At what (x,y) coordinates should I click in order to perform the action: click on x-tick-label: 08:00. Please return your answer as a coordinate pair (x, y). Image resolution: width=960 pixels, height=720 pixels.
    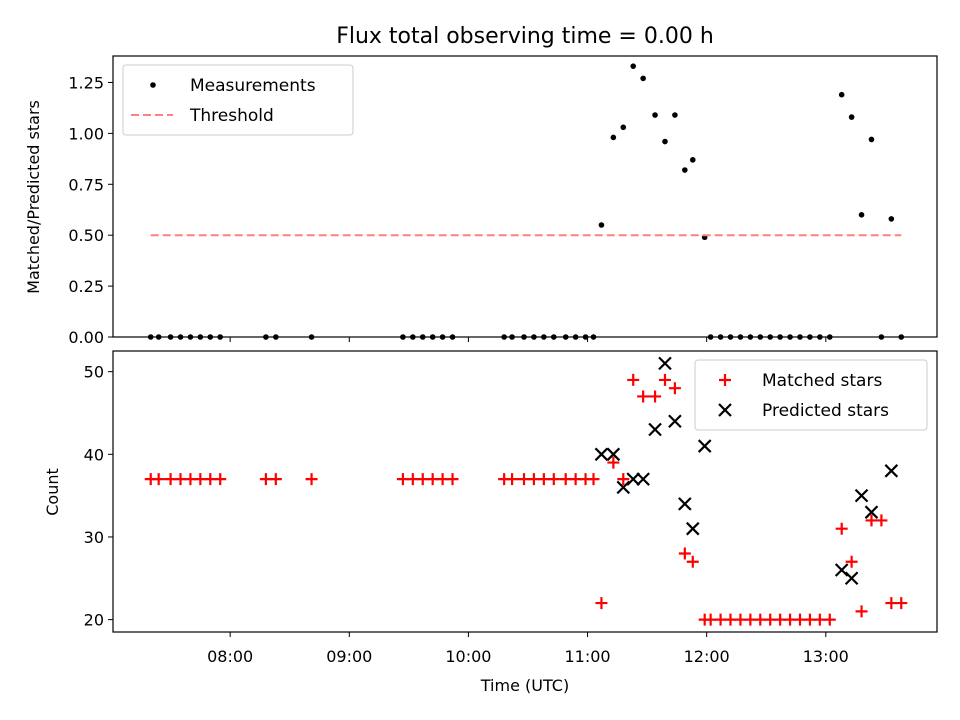
    Looking at the image, I should click on (230, 656).